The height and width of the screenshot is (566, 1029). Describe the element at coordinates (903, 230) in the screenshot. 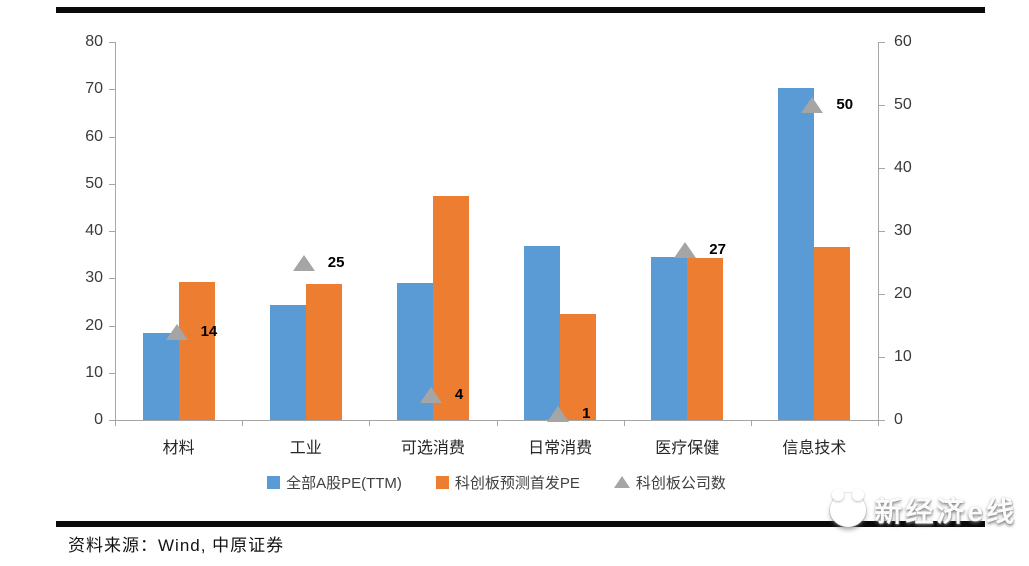

I see `y-axis-label-right: 30` at that location.